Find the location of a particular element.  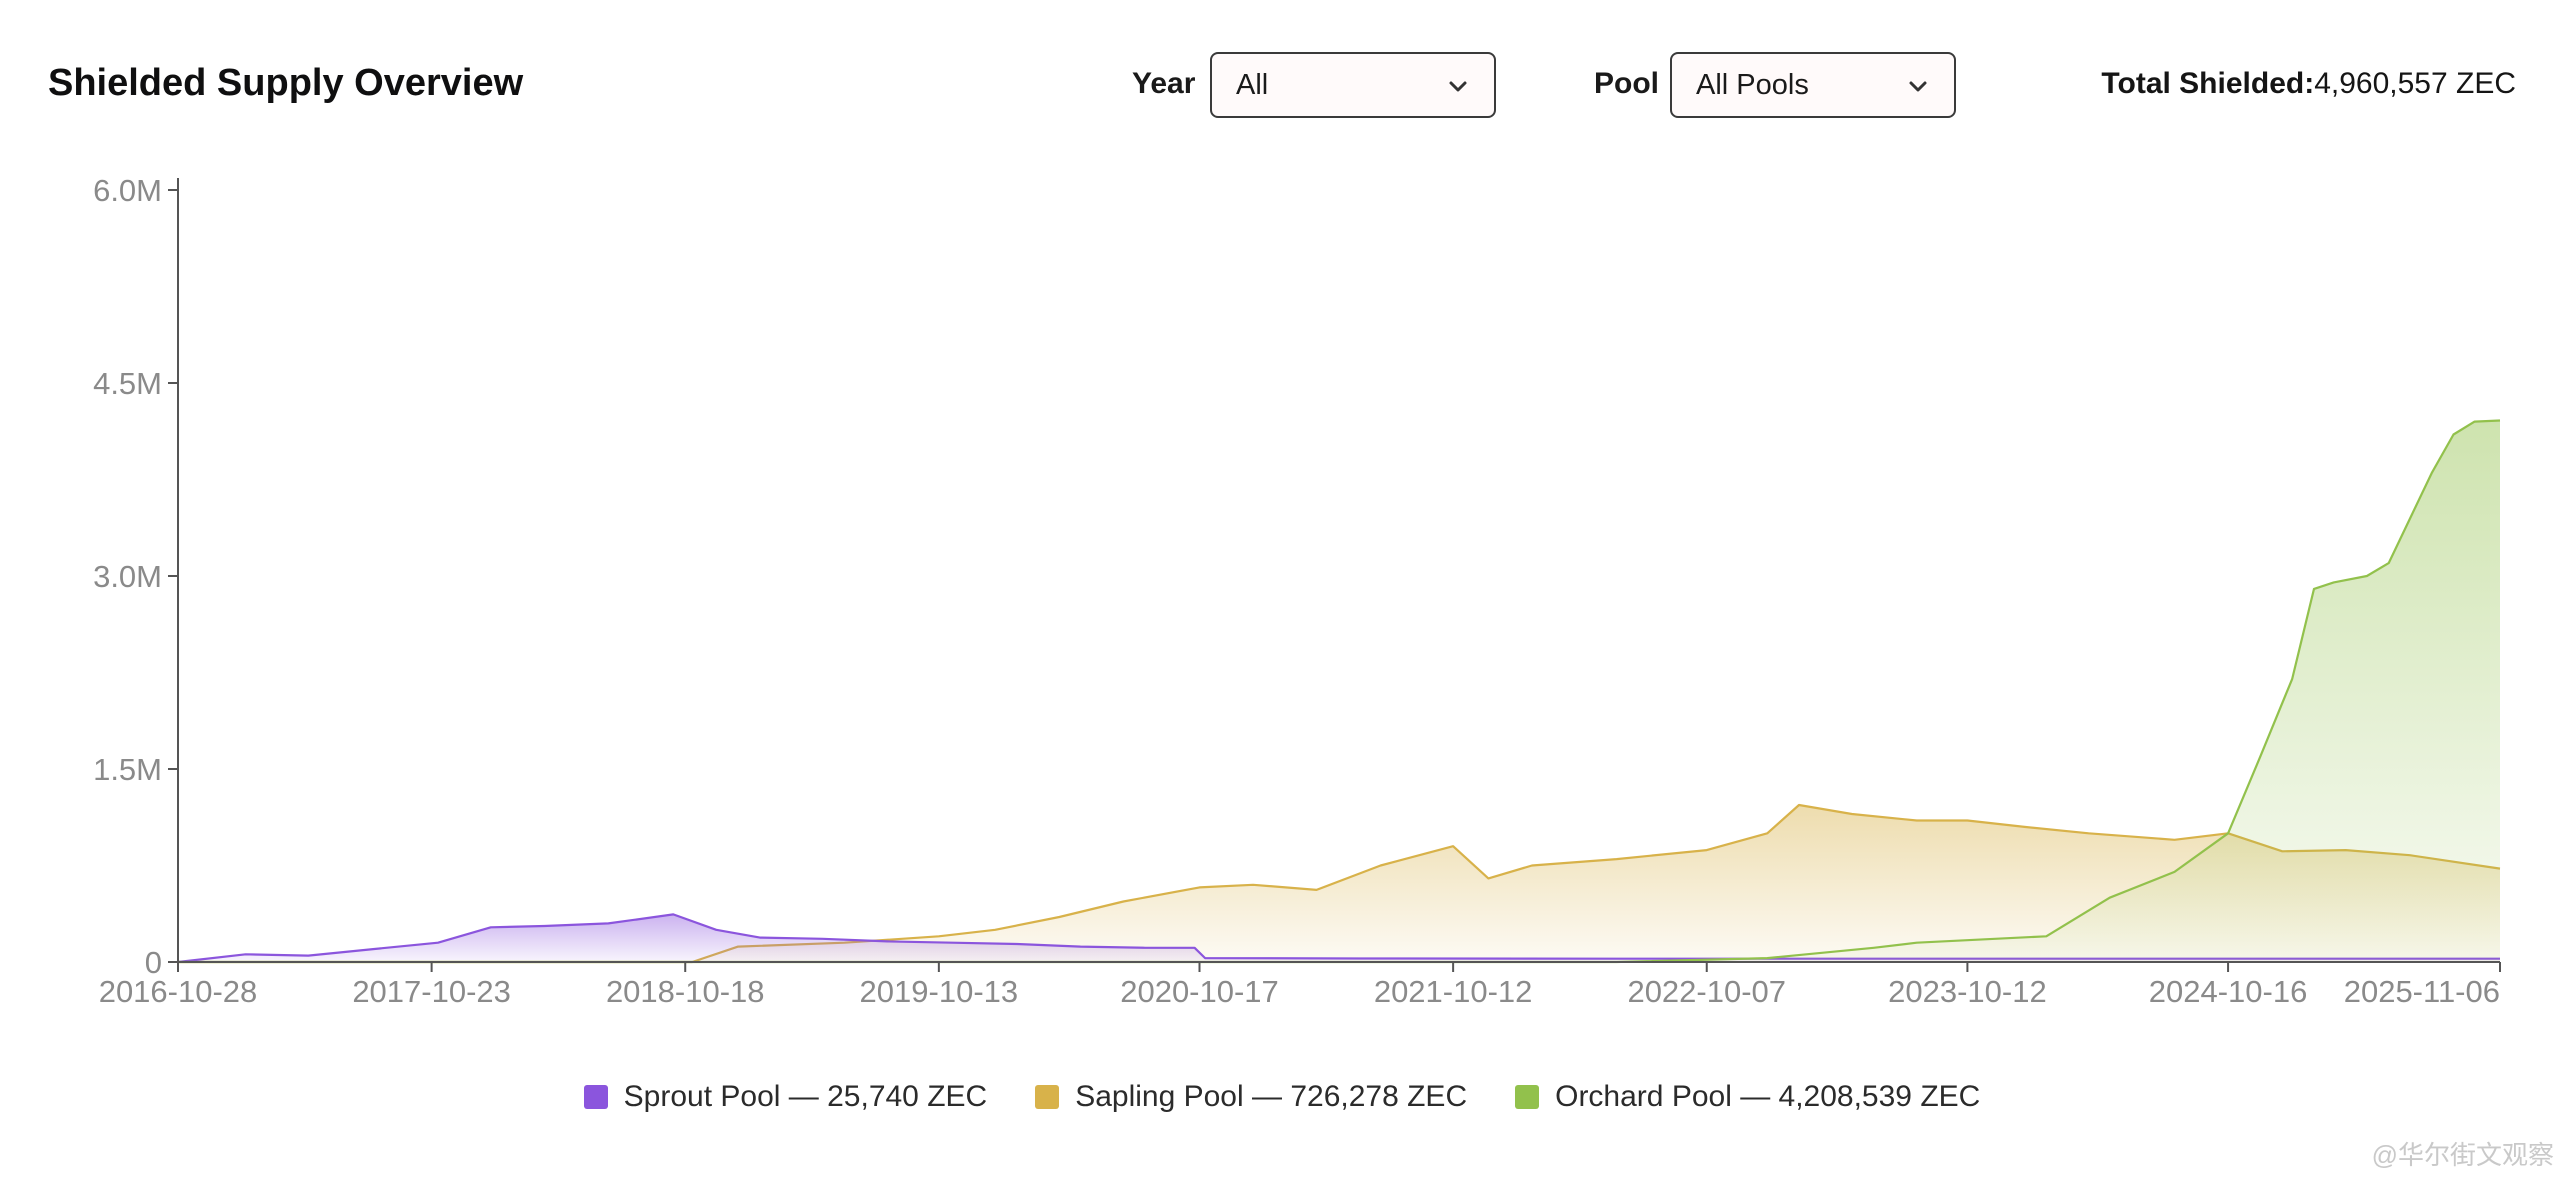

x-tick-label: 2017-10-23 is located at coordinates (431, 991).